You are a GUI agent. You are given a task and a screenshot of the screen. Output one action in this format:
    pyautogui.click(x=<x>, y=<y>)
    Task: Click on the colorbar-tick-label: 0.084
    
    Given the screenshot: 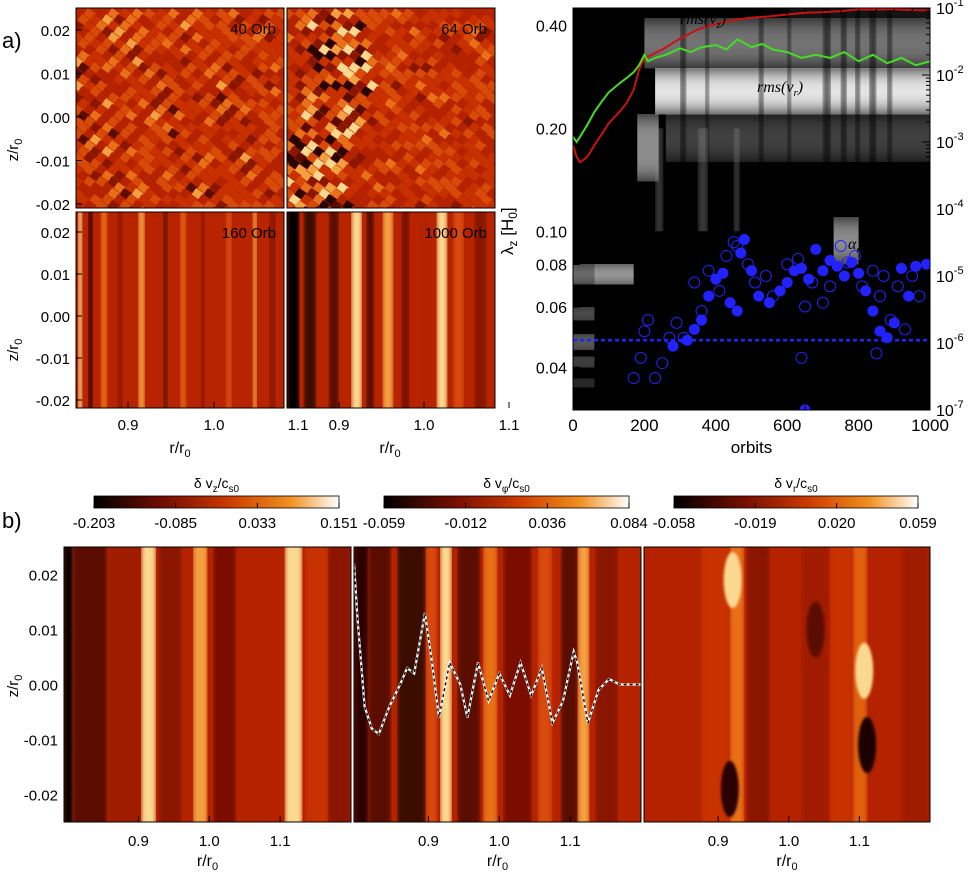 What is the action you would take?
    pyautogui.click(x=629, y=523)
    